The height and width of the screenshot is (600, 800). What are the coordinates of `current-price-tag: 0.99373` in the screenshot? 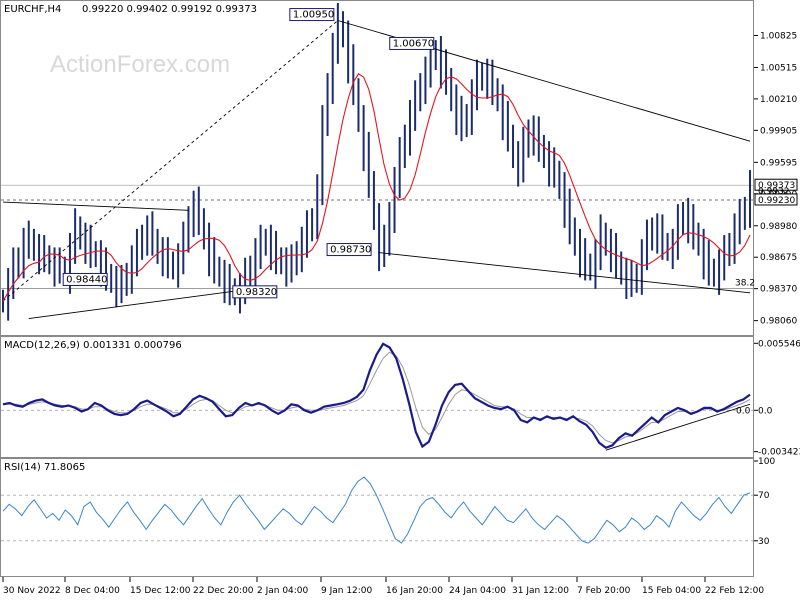 It's located at (776, 186).